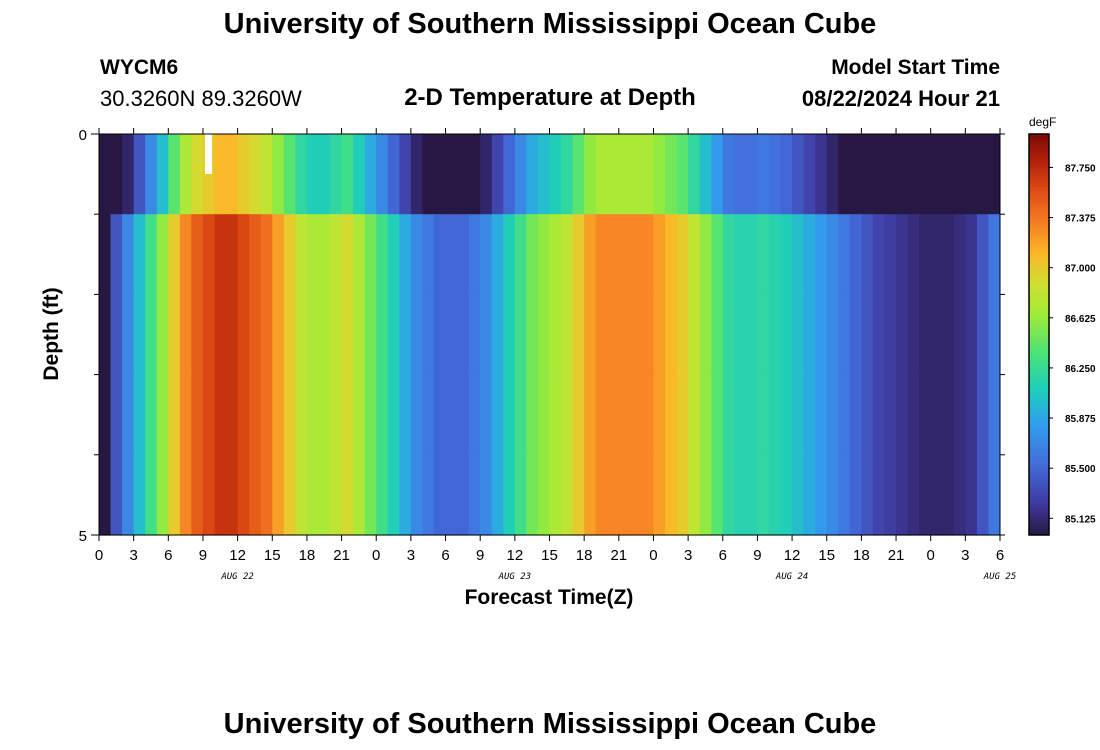 The image size is (1100, 750). I want to click on x-tick-label: 12, so click(237, 555).